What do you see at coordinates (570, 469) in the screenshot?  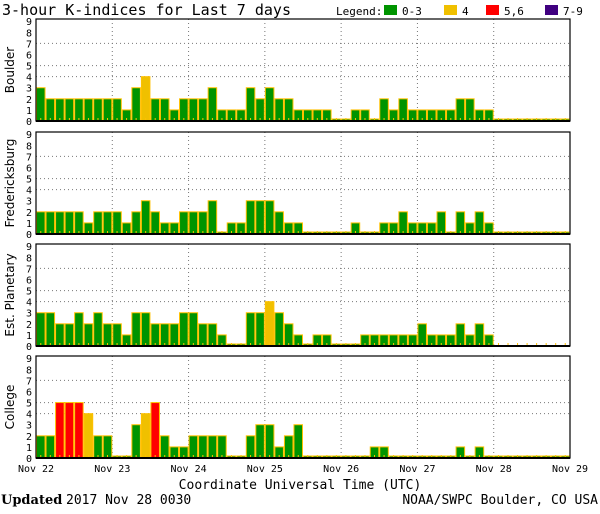 I see `x-tick-label: Nov 29` at bounding box center [570, 469].